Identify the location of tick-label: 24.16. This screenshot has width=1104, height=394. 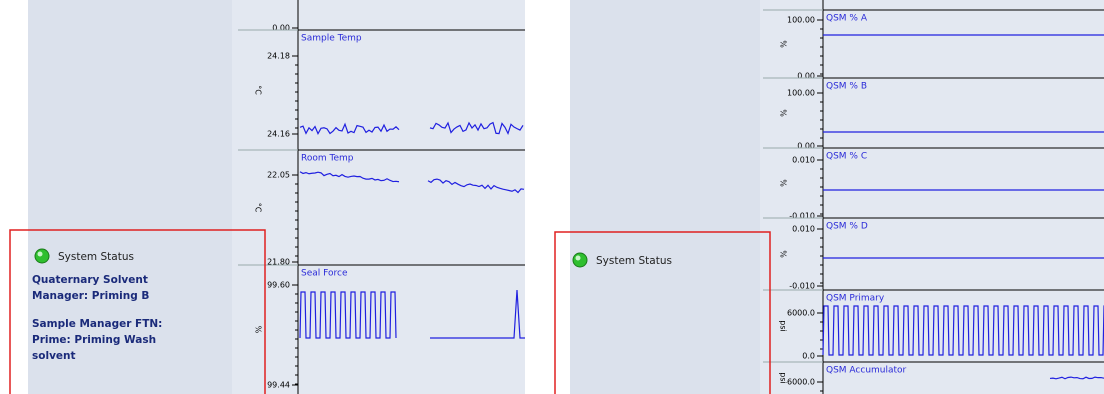
(278, 134).